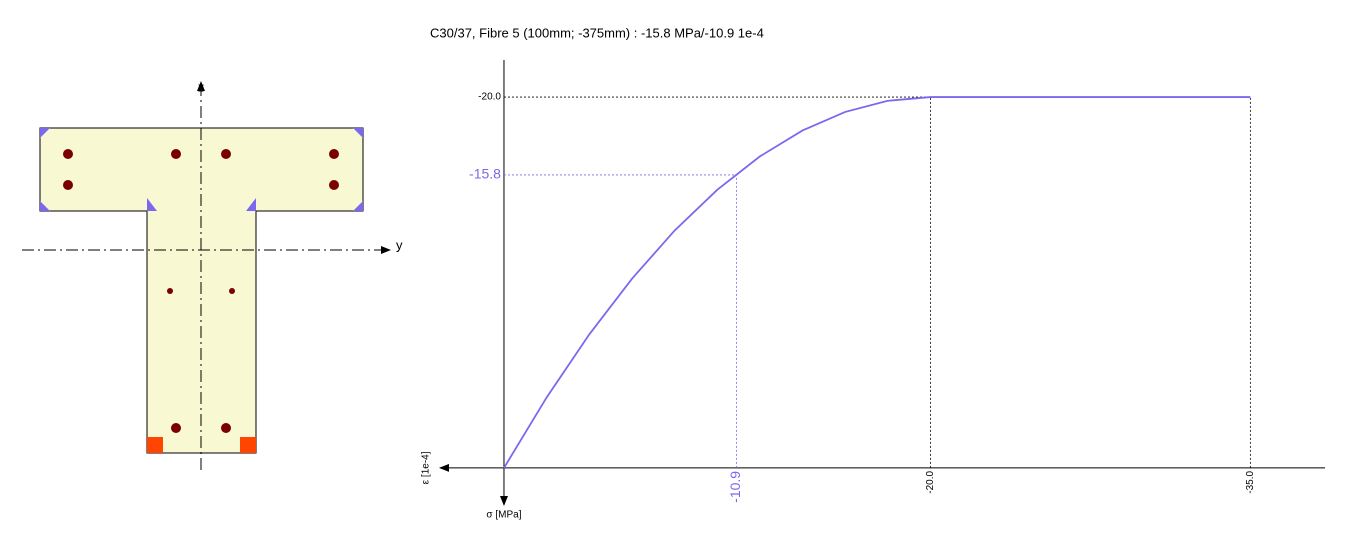 The height and width of the screenshot is (541, 1350). I want to click on x-tick-label: -35.0, so click(1250, 481).